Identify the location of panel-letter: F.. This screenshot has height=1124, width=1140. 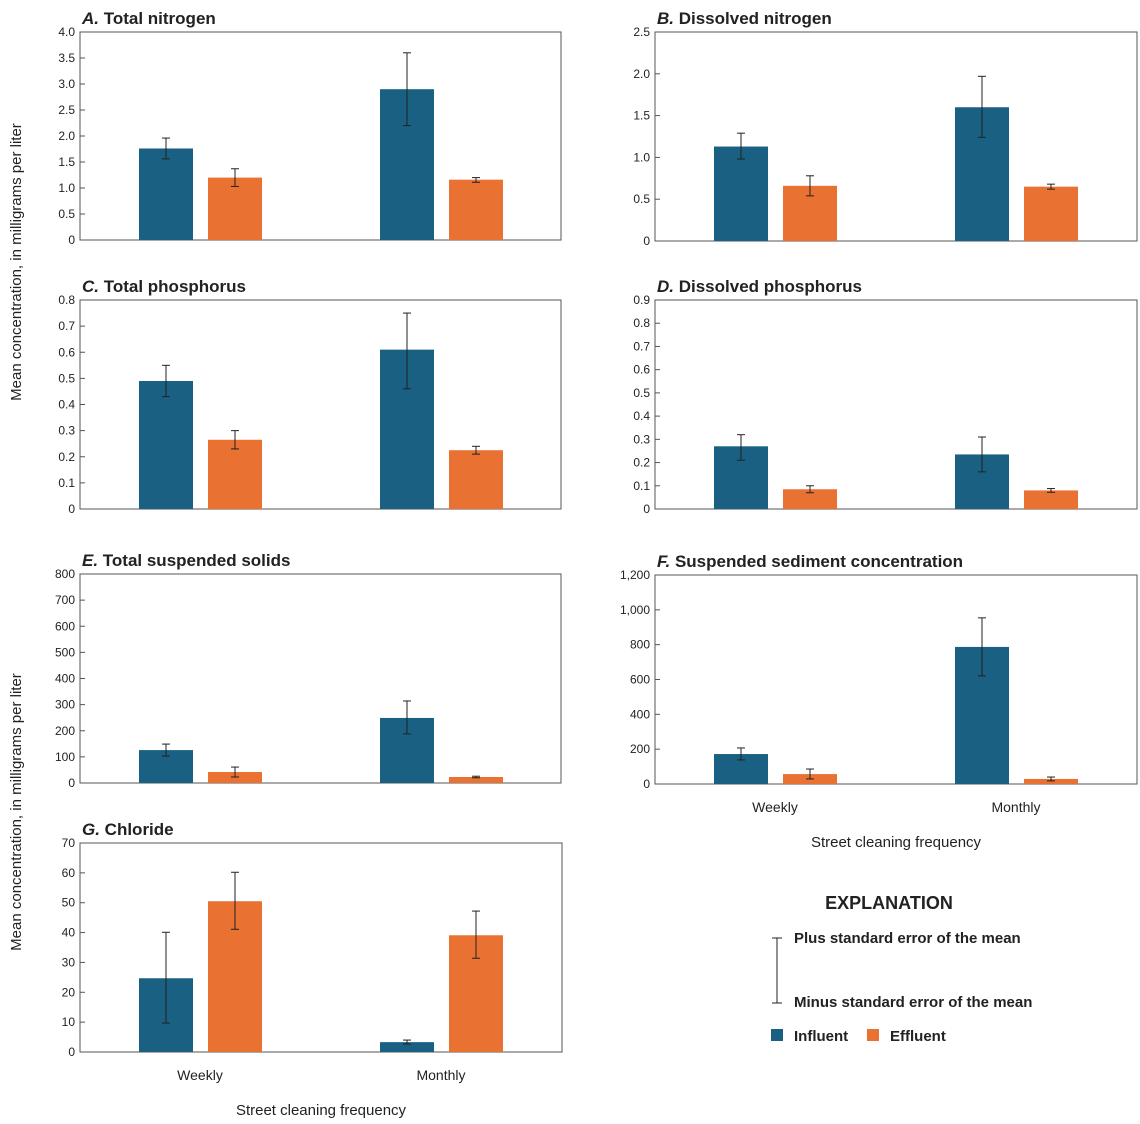
(663, 561).